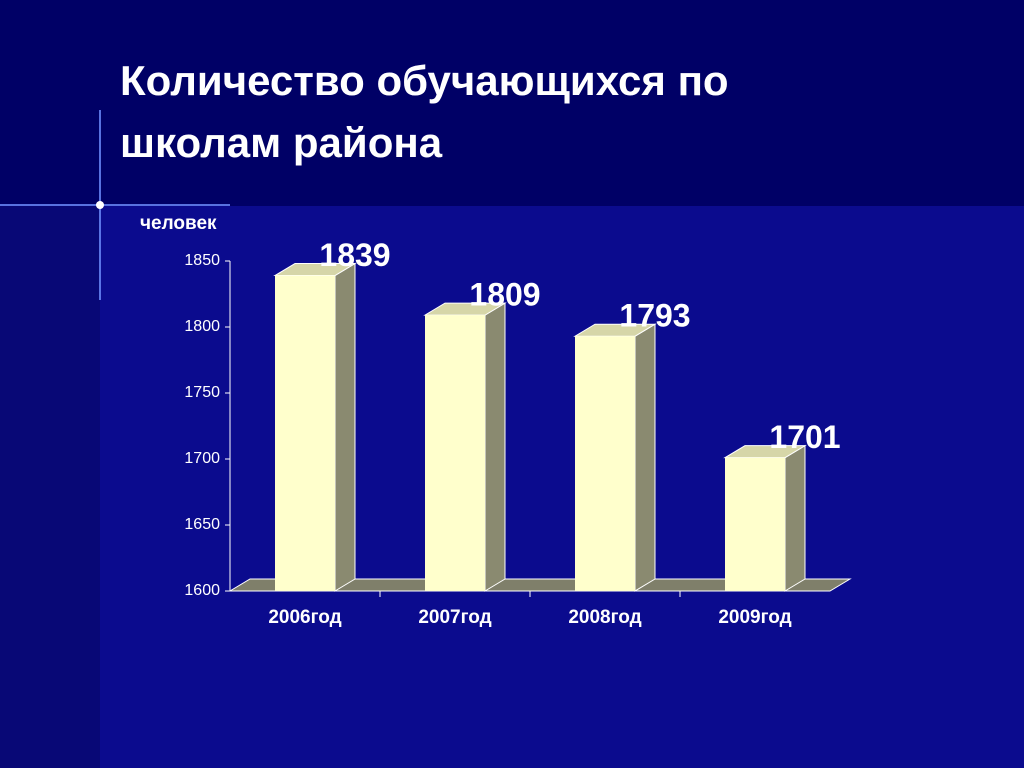 The height and width of the screenshot is (768, 1024). What do you see at coordinates (754, 617) in the screenshot?
I see `x-tick-label: 2009год` at bounding box center [754, 617].